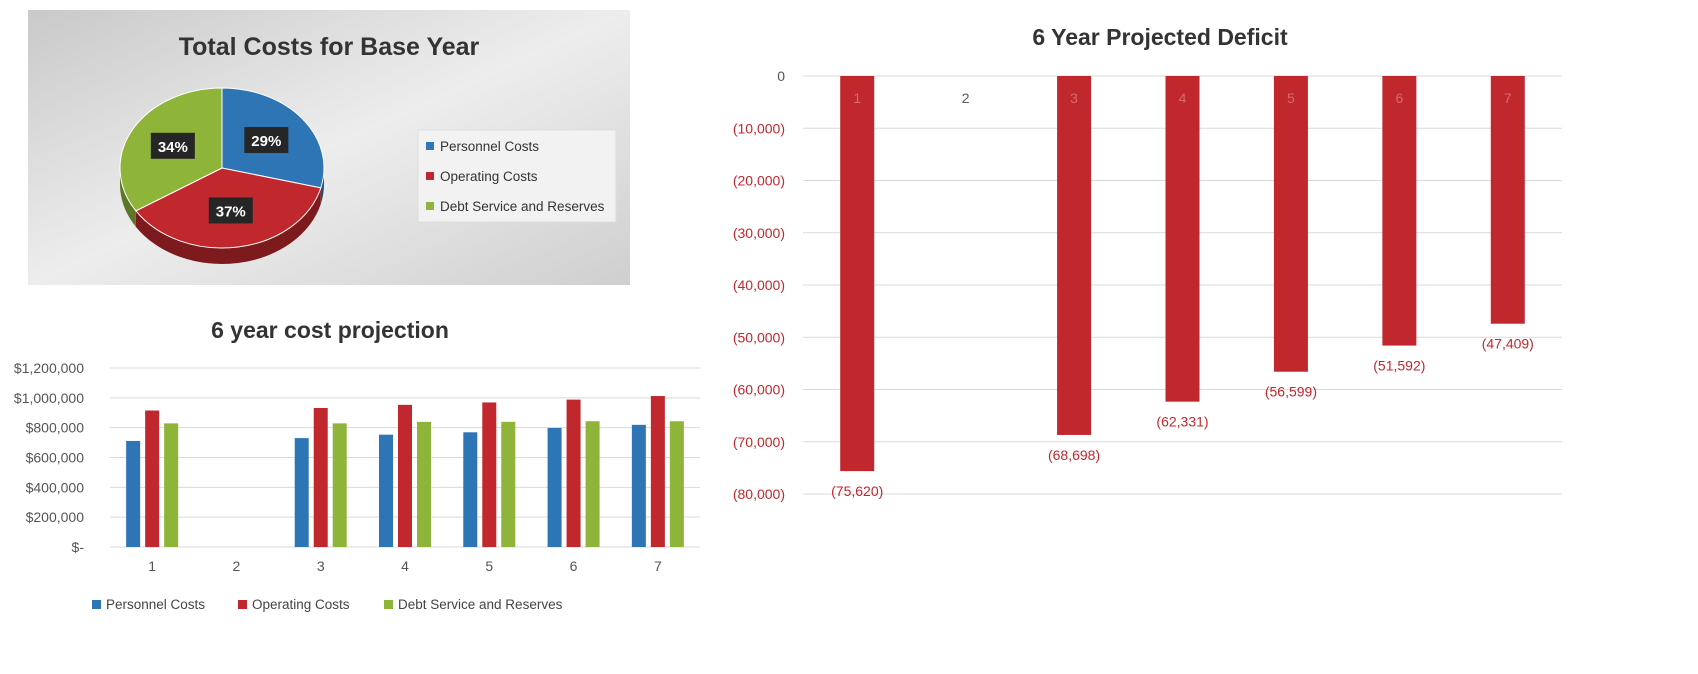  Describe the element at coordinates (55, 517) in the screenshot. I see `y-tick-label: $200,000` at that location.